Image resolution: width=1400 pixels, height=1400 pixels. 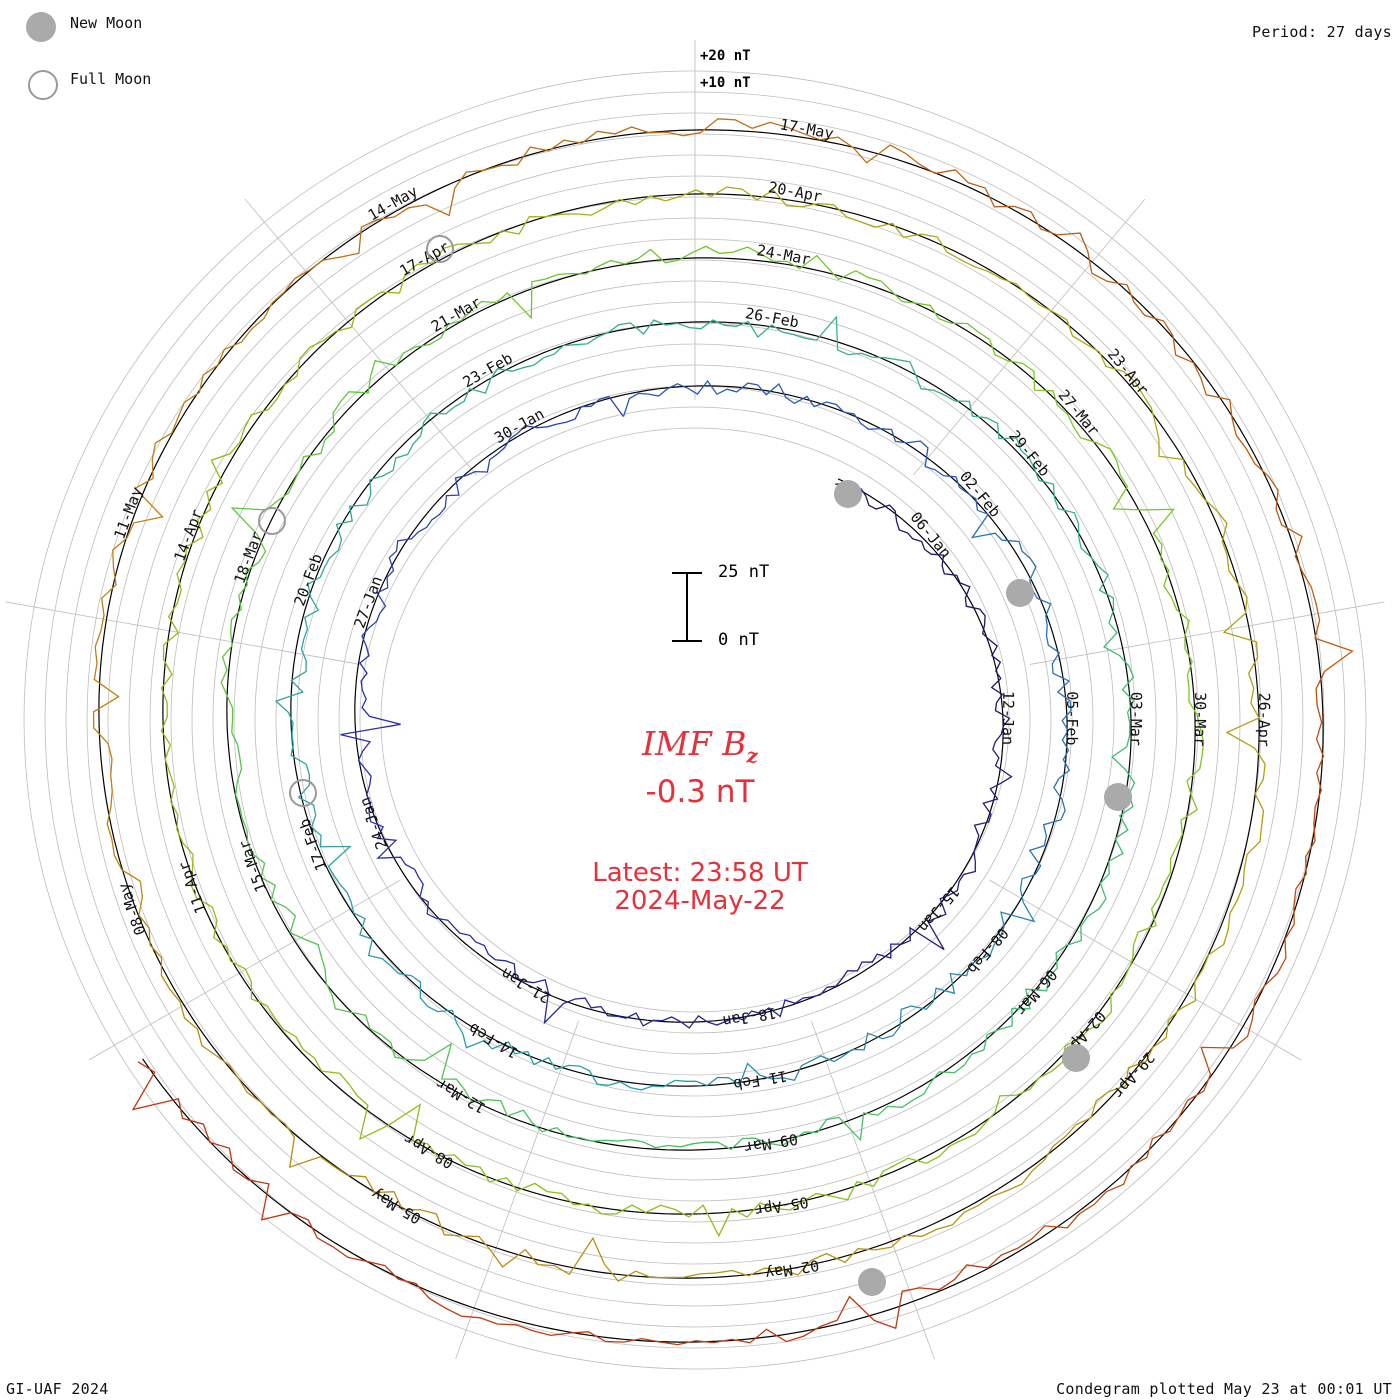 What do you see at coordinates (752, 755) in the screenshot?
I see `title-subscript: z` at bounding box center [752, 755].